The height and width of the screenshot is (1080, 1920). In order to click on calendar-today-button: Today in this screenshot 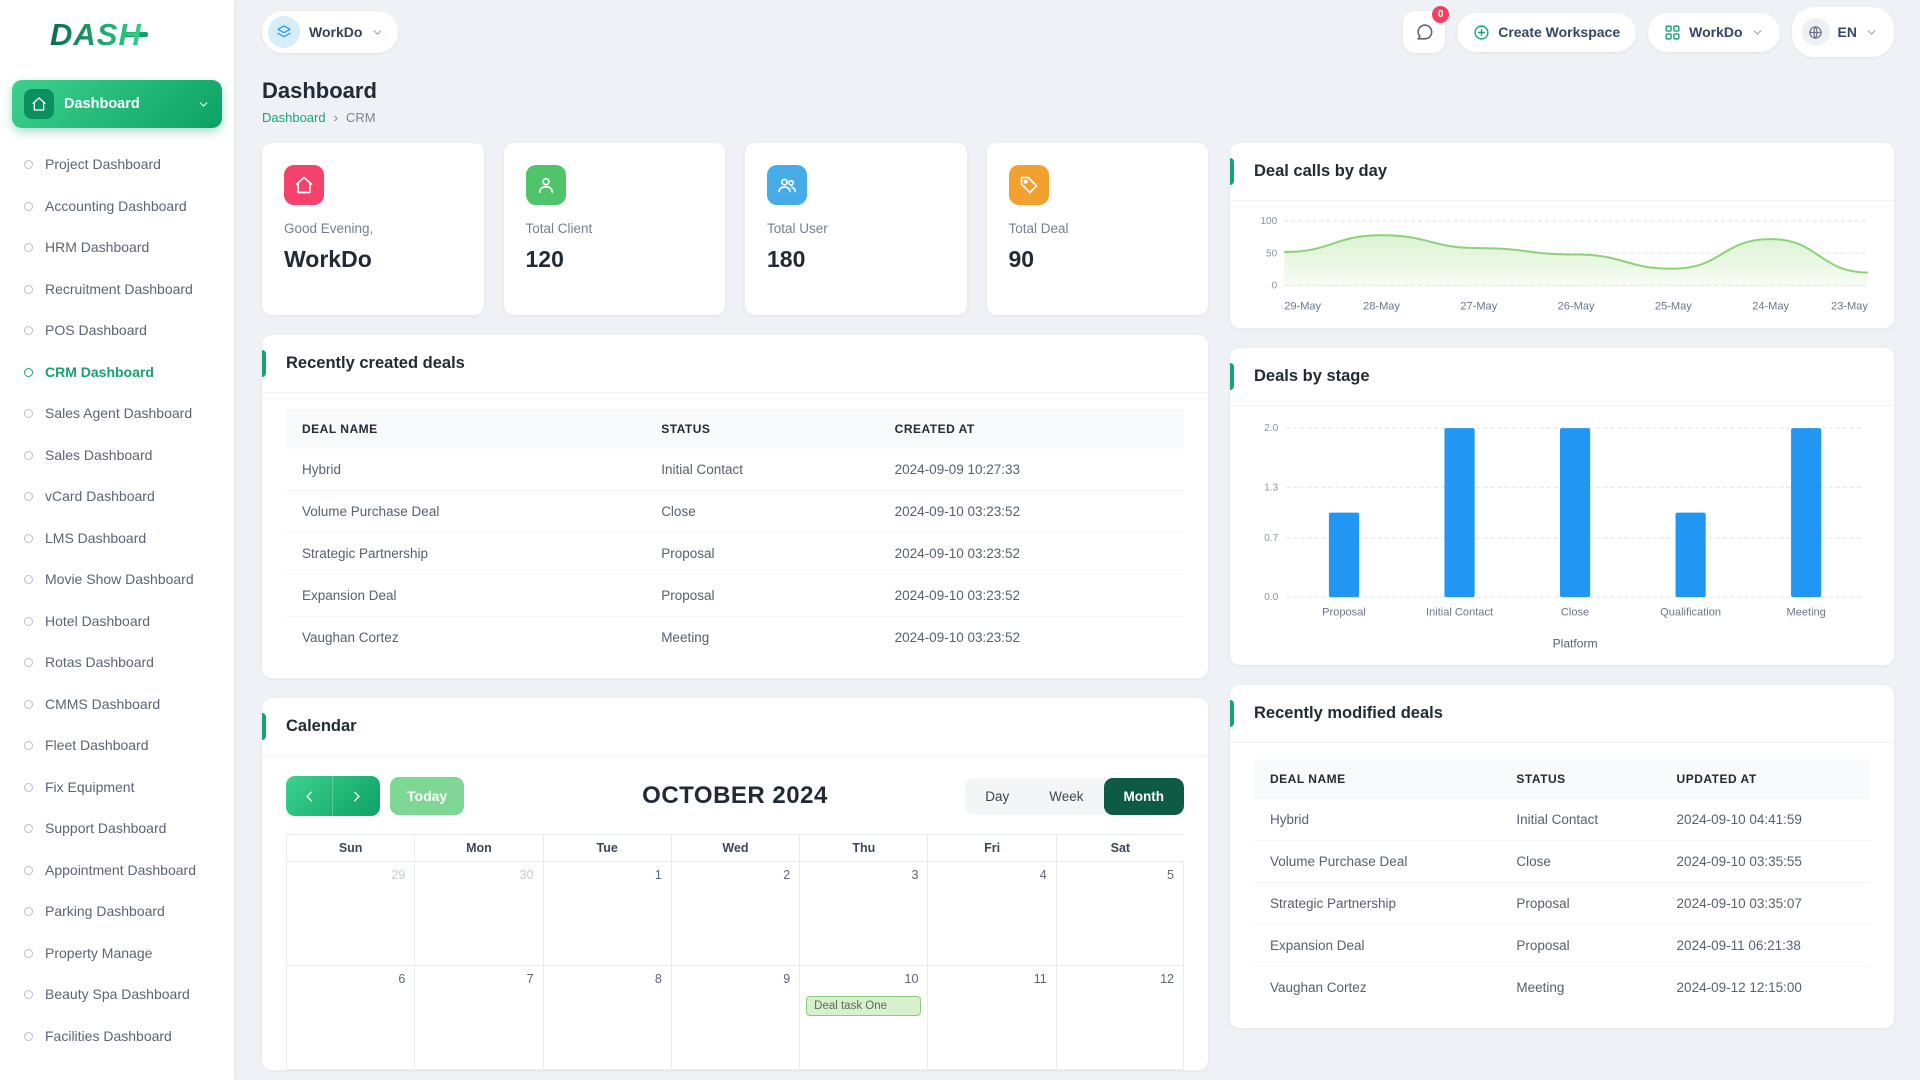, I will do `click(427, 796)`.